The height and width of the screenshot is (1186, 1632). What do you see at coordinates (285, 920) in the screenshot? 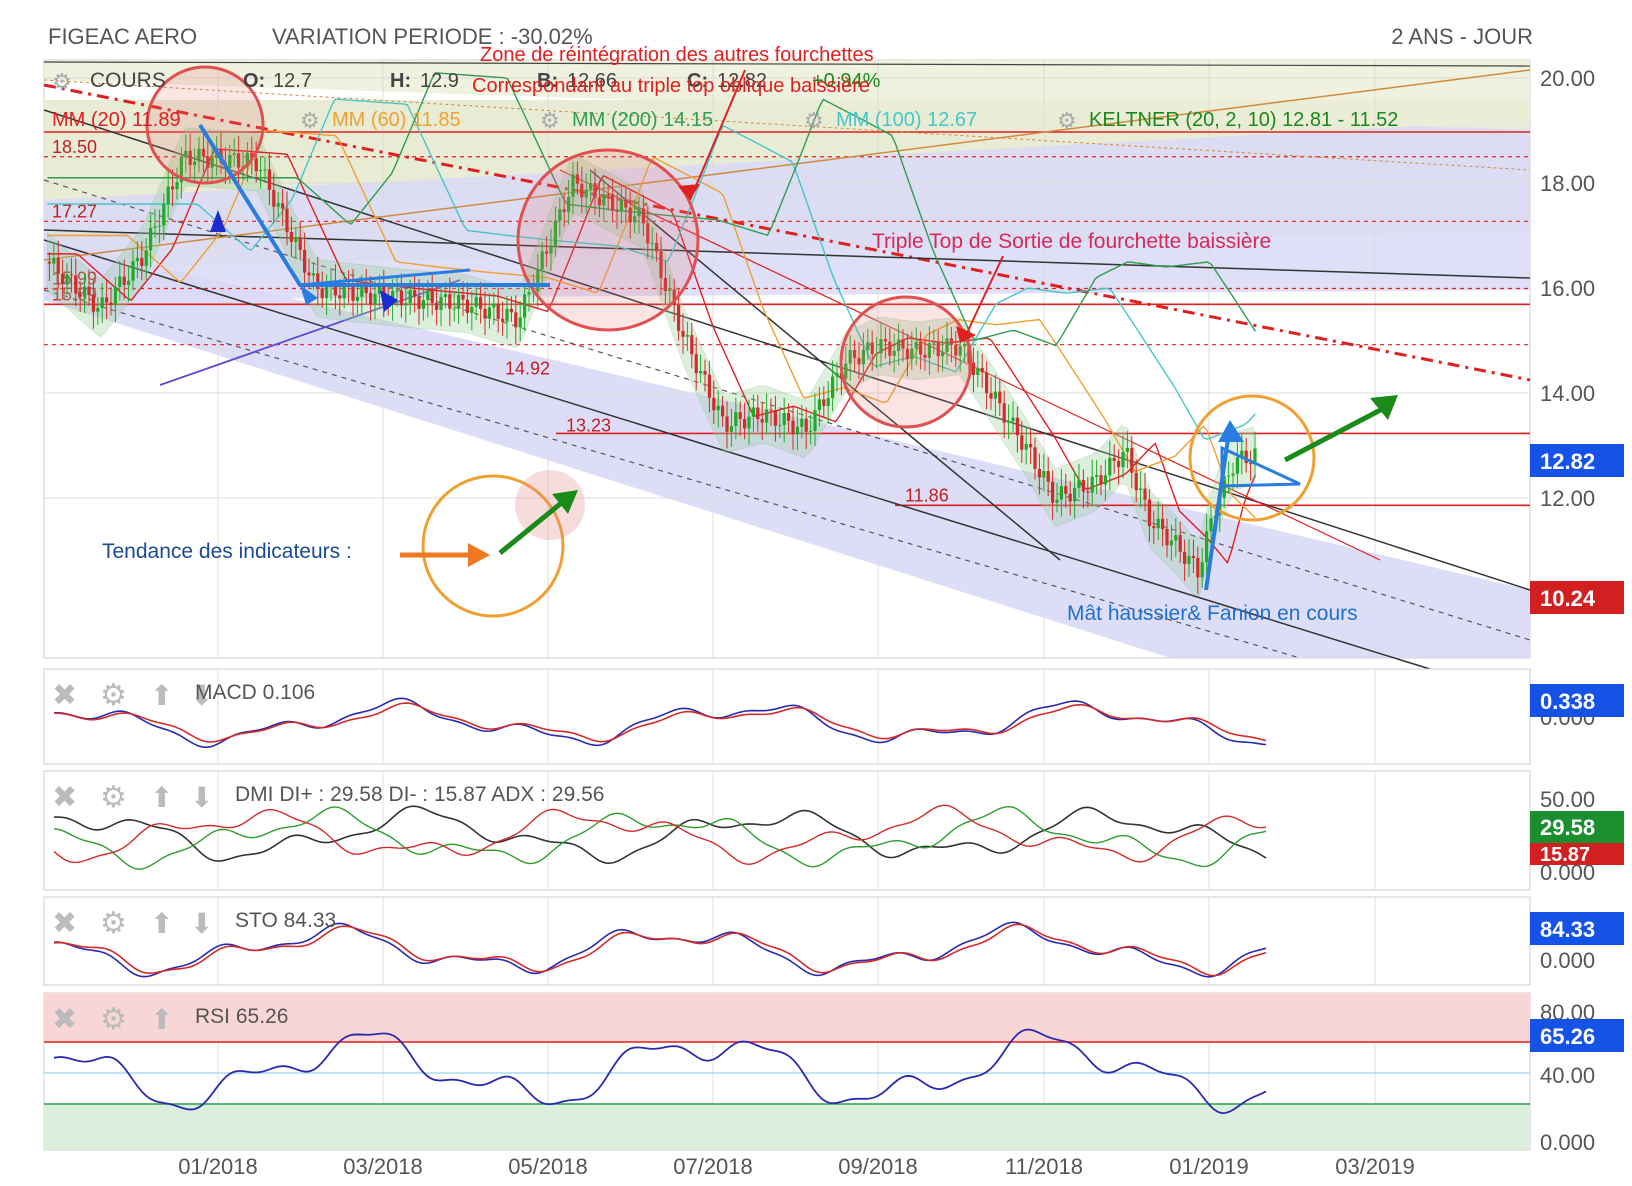
I see `sto-label: STO 84.33` at bounding box center [285, 920].